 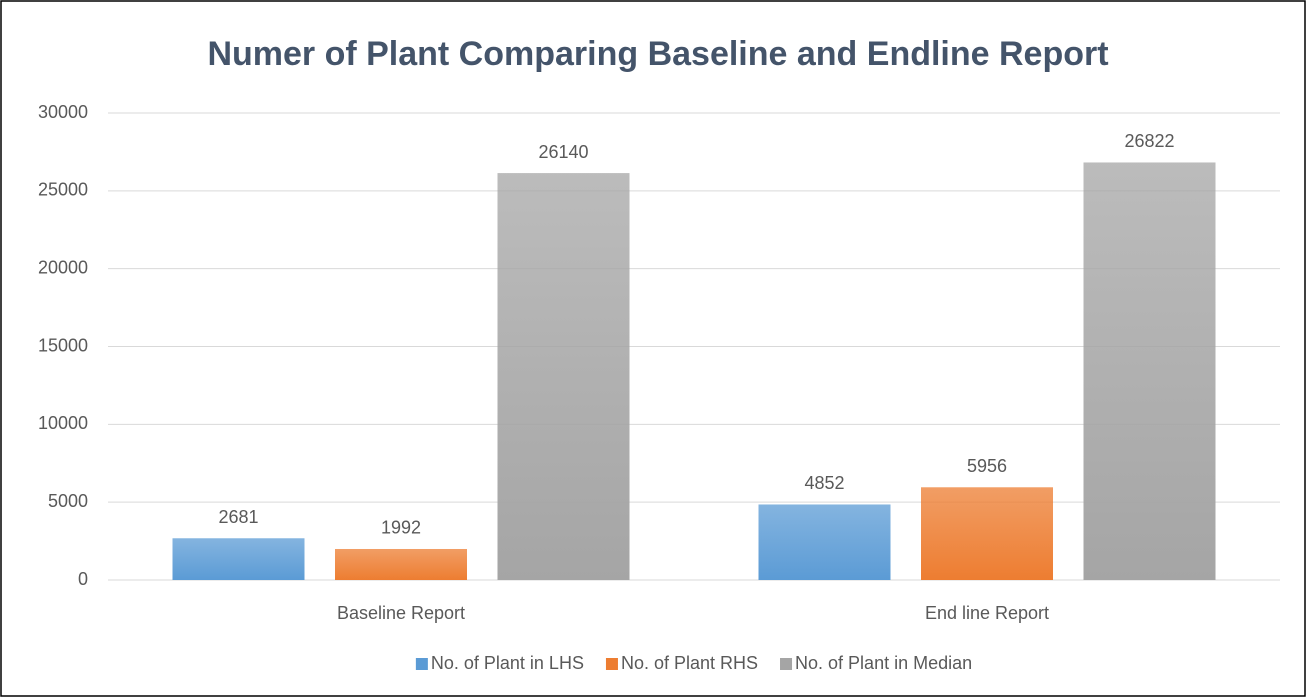 I want to click on legend-label: No. of Plant RHS, so click(x=689, y=663).